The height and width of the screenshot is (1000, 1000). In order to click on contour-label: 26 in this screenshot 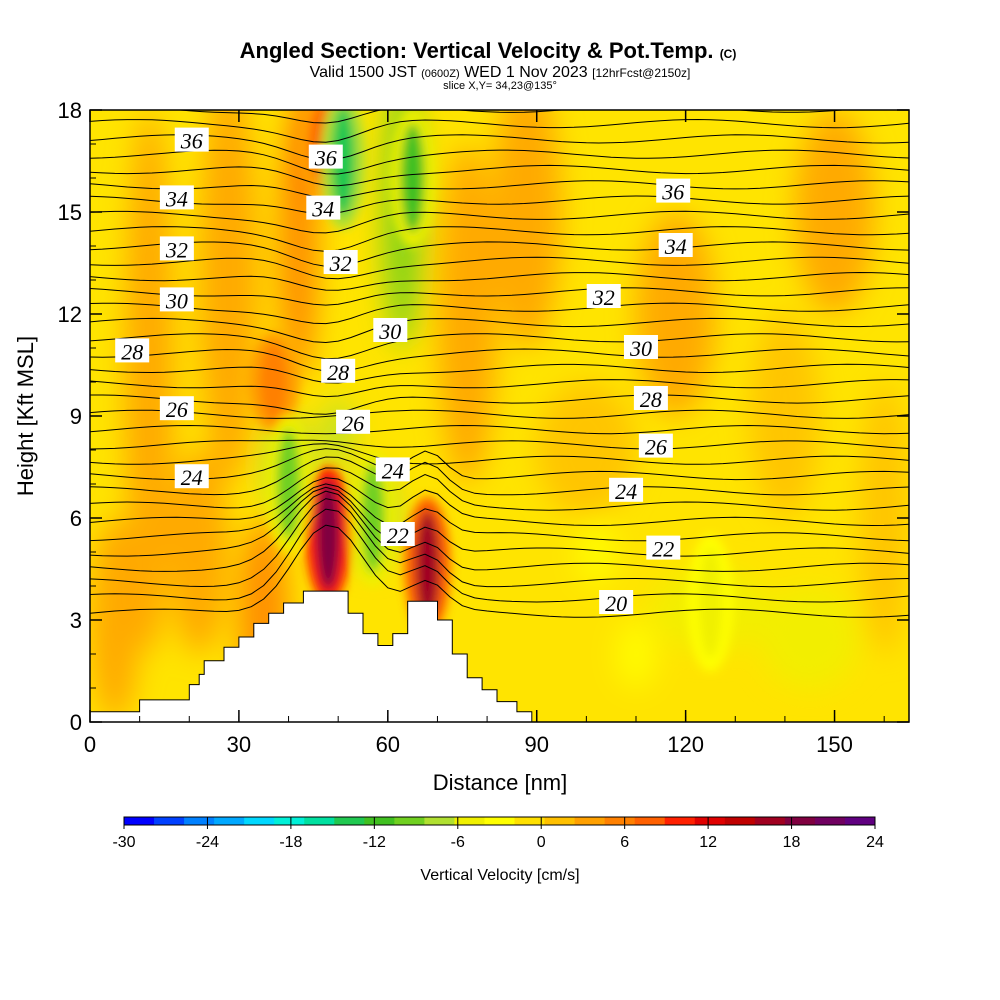, I will do `click(353, 422)`.